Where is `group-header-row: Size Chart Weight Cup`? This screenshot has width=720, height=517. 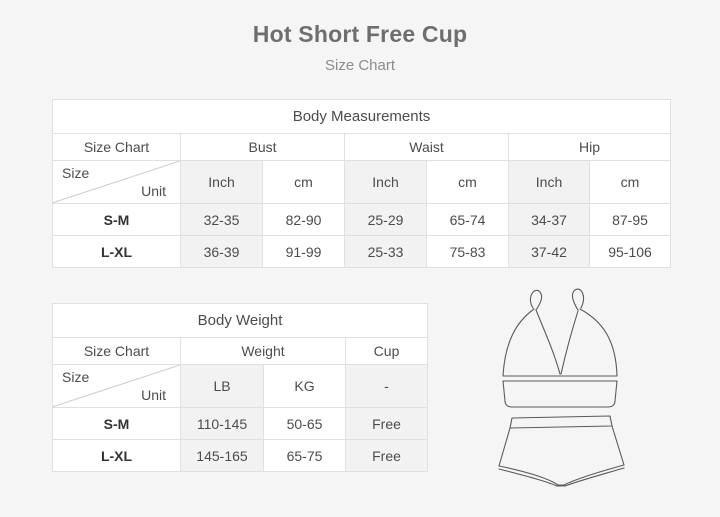
group-header-row: Size Chart Weight Cup is located at coordinates (240, 351).